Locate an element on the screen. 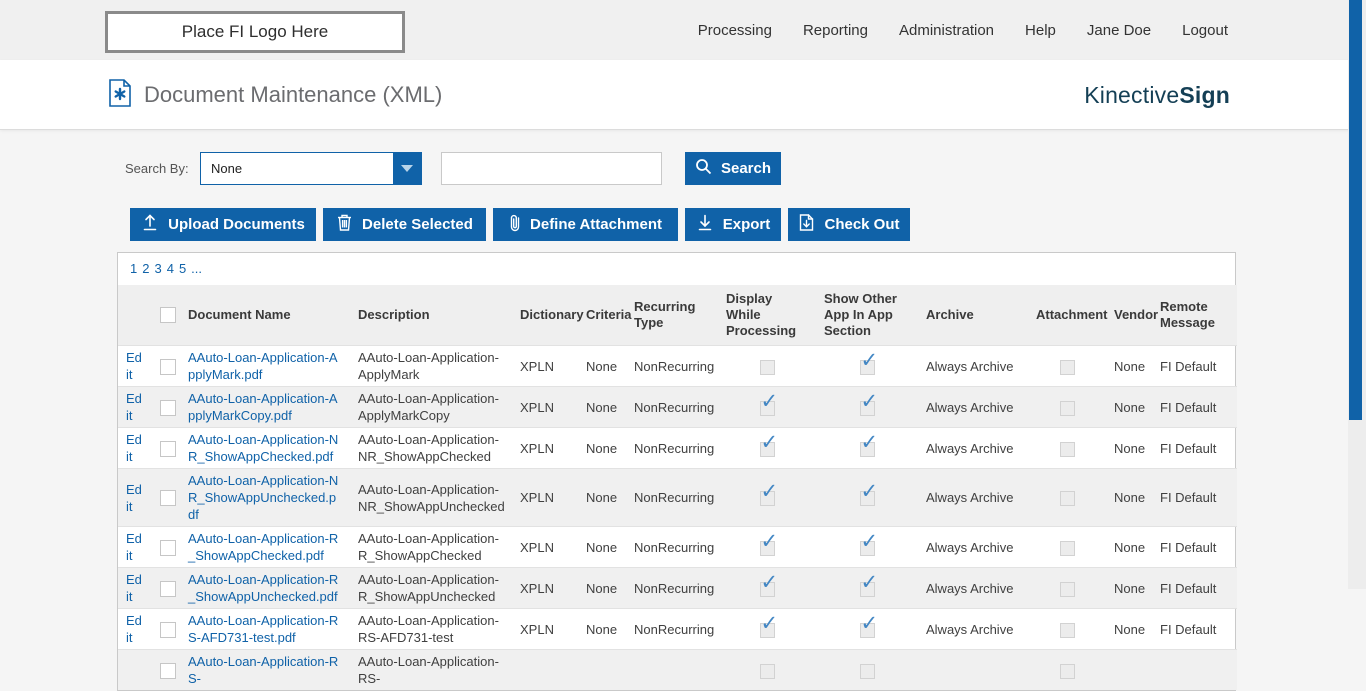  page-link-2: 2 is located at coordinates (146, 268).